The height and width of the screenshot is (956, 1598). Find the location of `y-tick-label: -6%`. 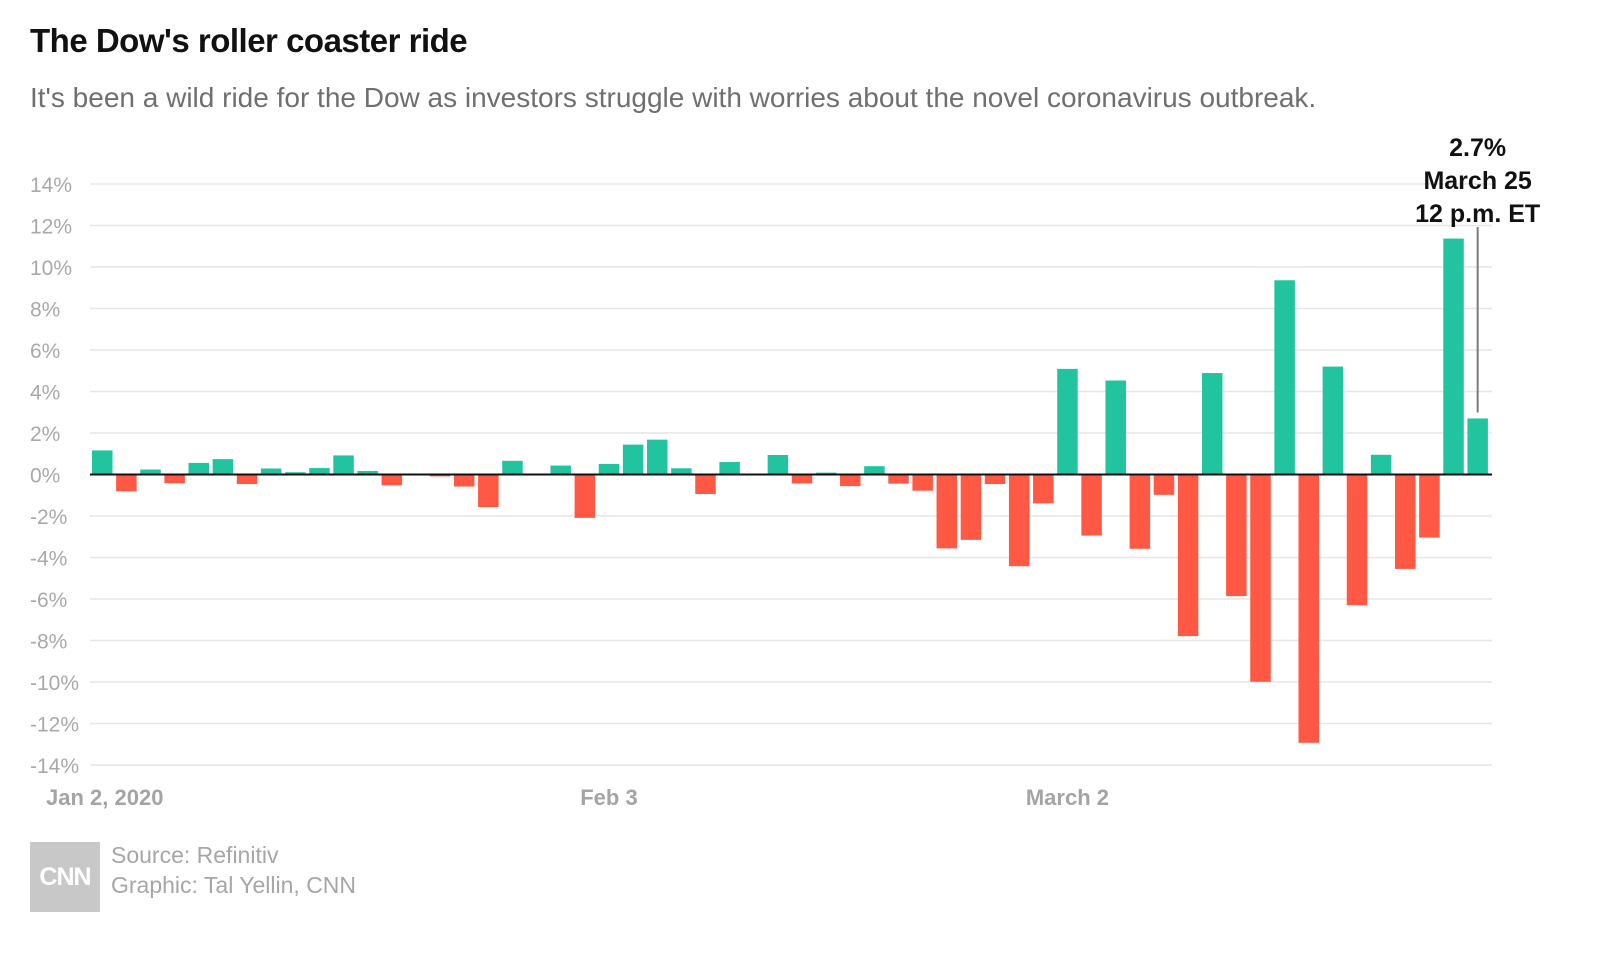

y-tick-label: -6% is located at coordinates (48, 600).